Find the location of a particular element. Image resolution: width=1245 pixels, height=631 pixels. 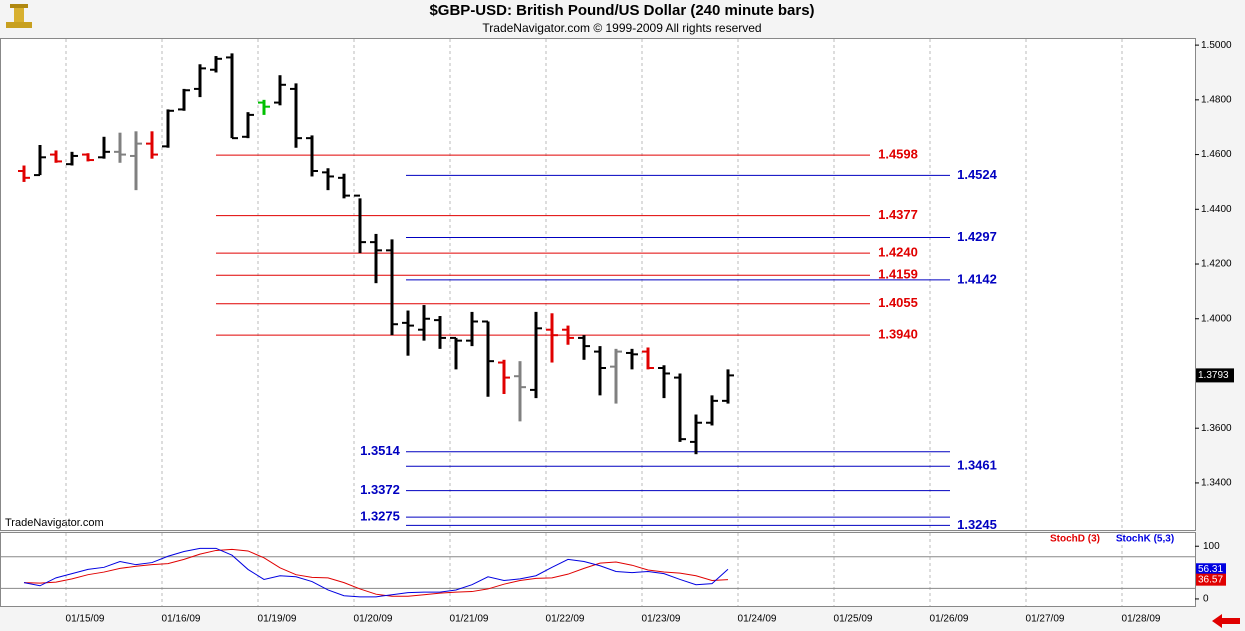

stoch-line is located at coordinates (376, 572).